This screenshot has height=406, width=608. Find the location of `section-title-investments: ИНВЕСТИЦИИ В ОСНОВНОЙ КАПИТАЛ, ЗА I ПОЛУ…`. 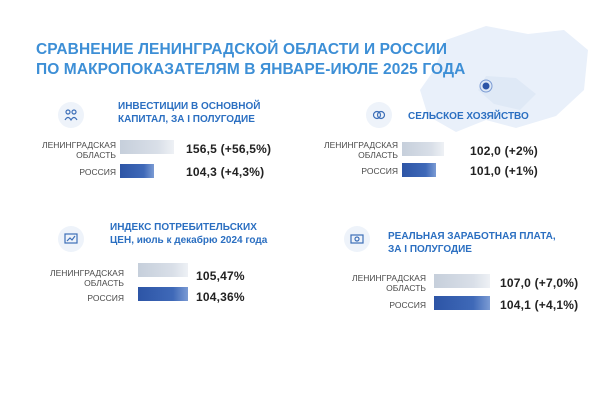

section-title-investments: ИНВЕСТИЦИИ В ОСНОВНОЙ КАПИТАЛ, ЗА I ПОЛУ… is located at coordinates (189, 113).